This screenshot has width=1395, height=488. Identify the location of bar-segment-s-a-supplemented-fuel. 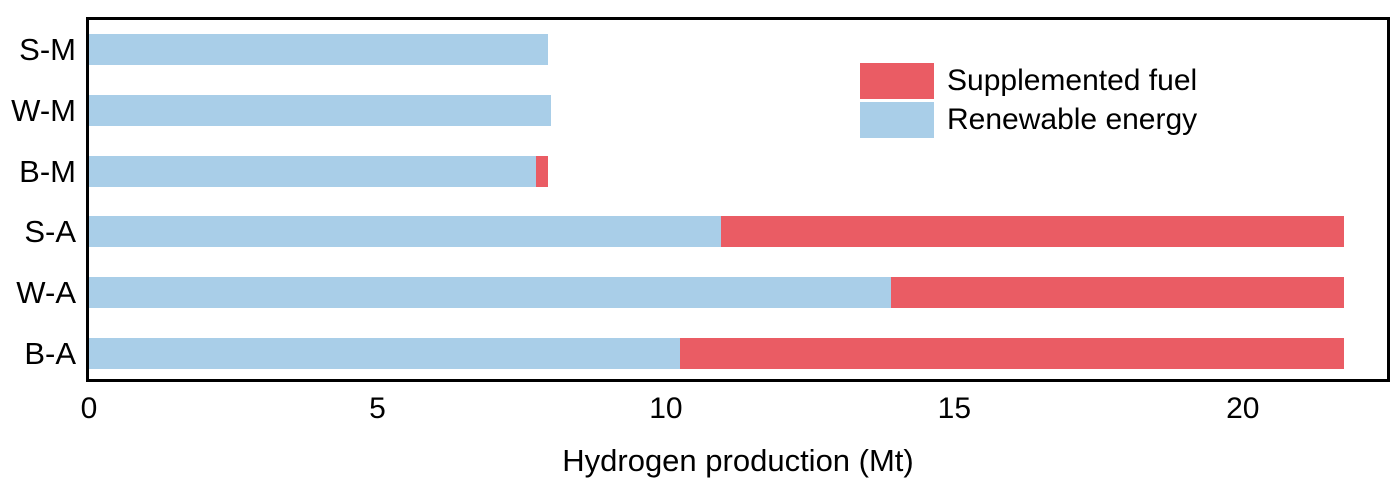
(1032, 232).